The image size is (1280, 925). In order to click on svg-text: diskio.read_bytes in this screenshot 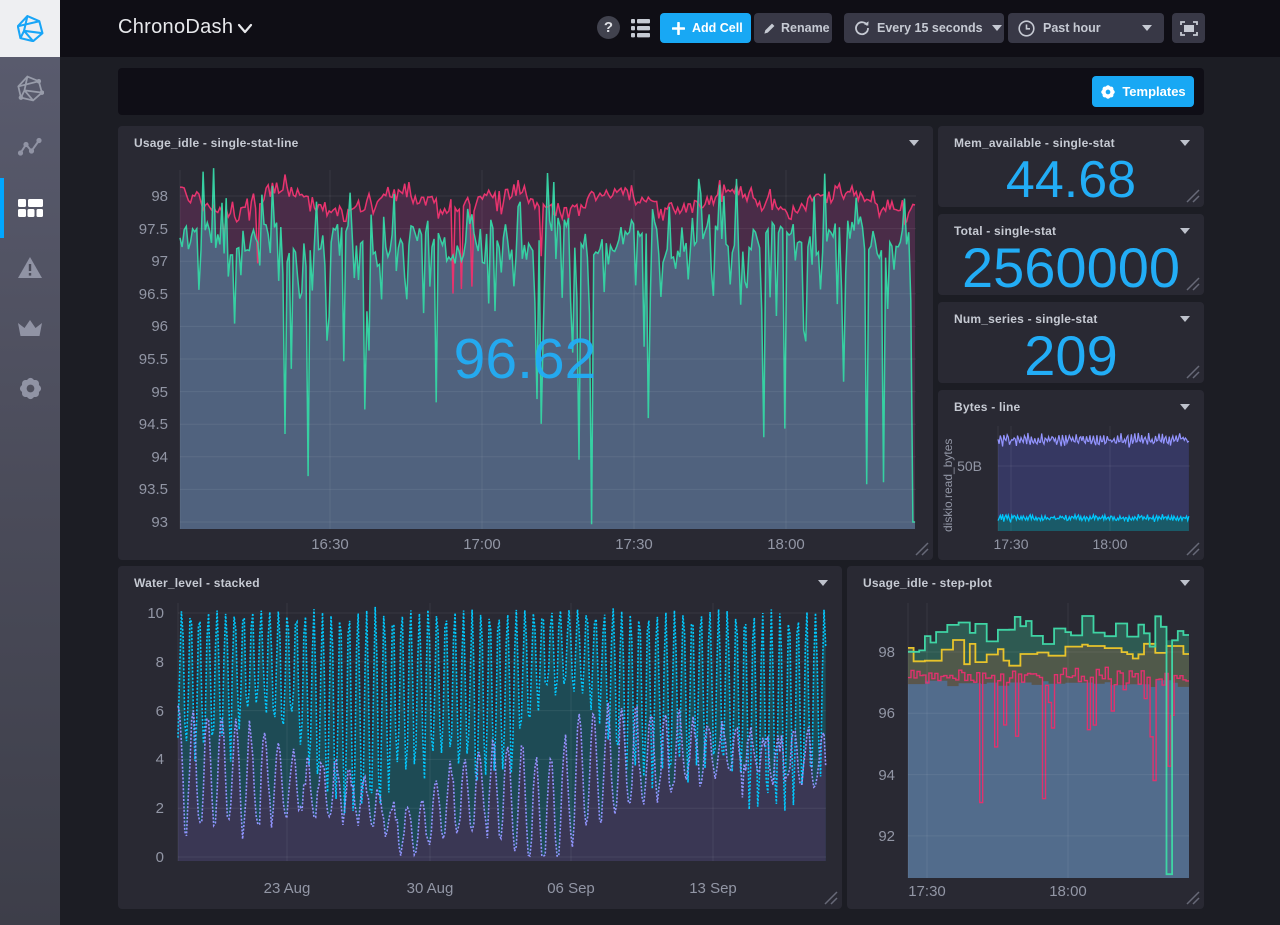, I will do `click(948, 485)`.